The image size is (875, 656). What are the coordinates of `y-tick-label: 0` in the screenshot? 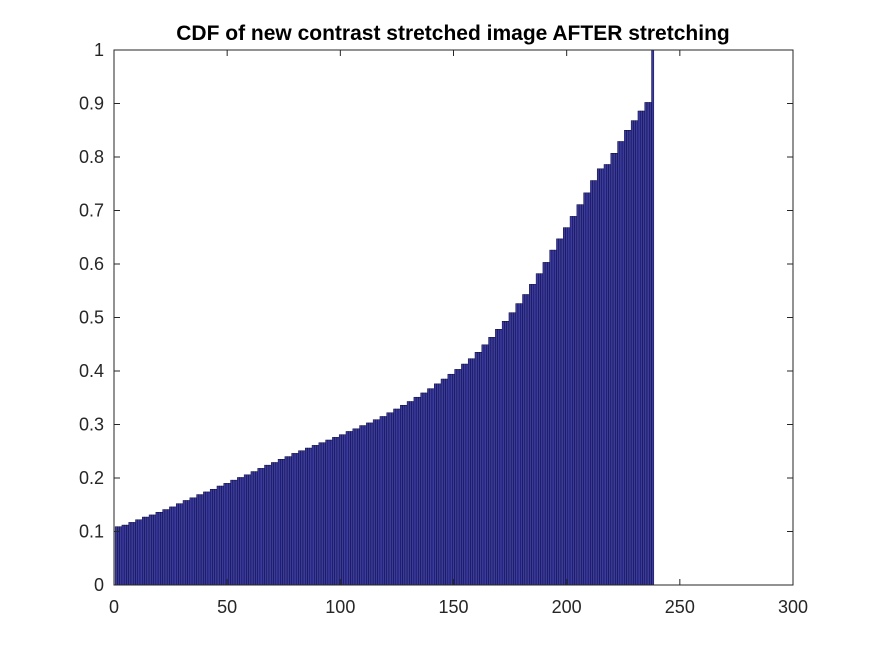 It's located at (99, 585).